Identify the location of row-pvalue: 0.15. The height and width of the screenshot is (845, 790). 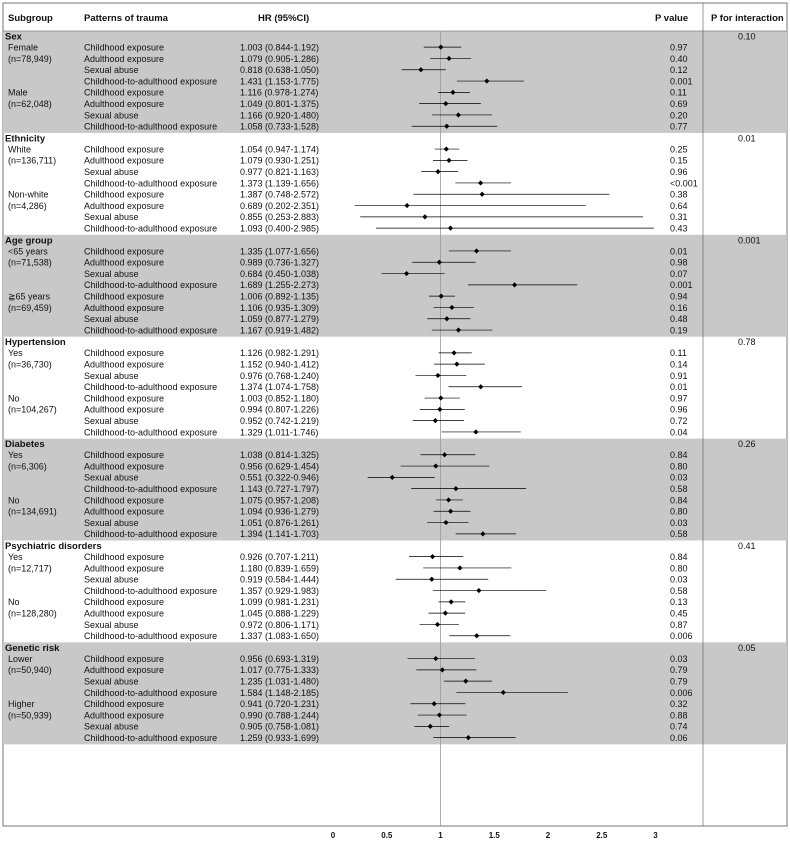
(679, 161).